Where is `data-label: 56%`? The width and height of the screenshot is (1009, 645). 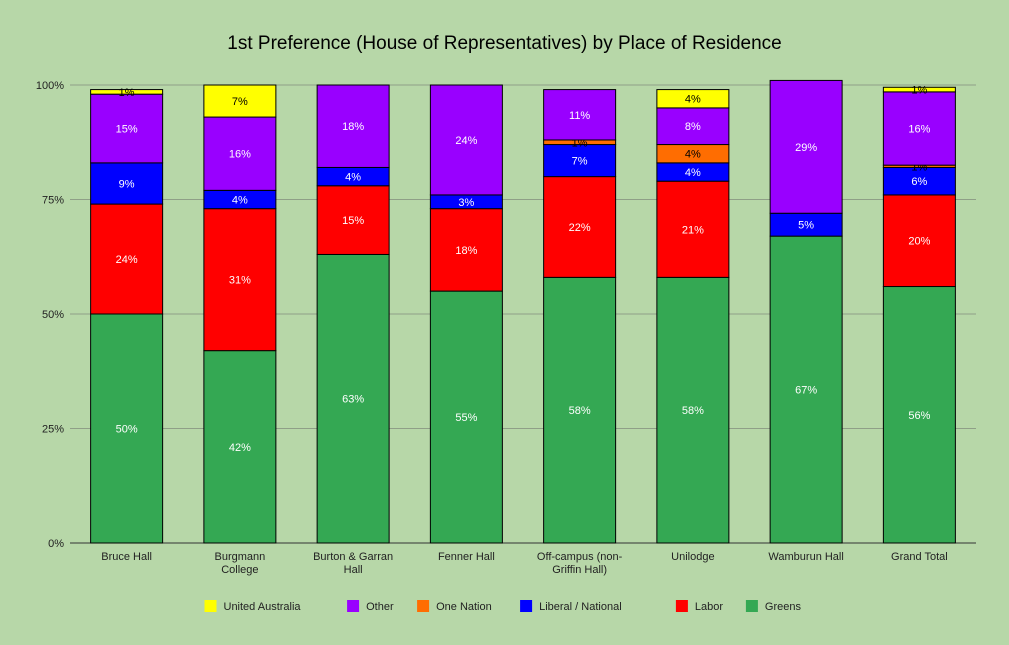 data-label: 56% is located at coordinates (919, 416).